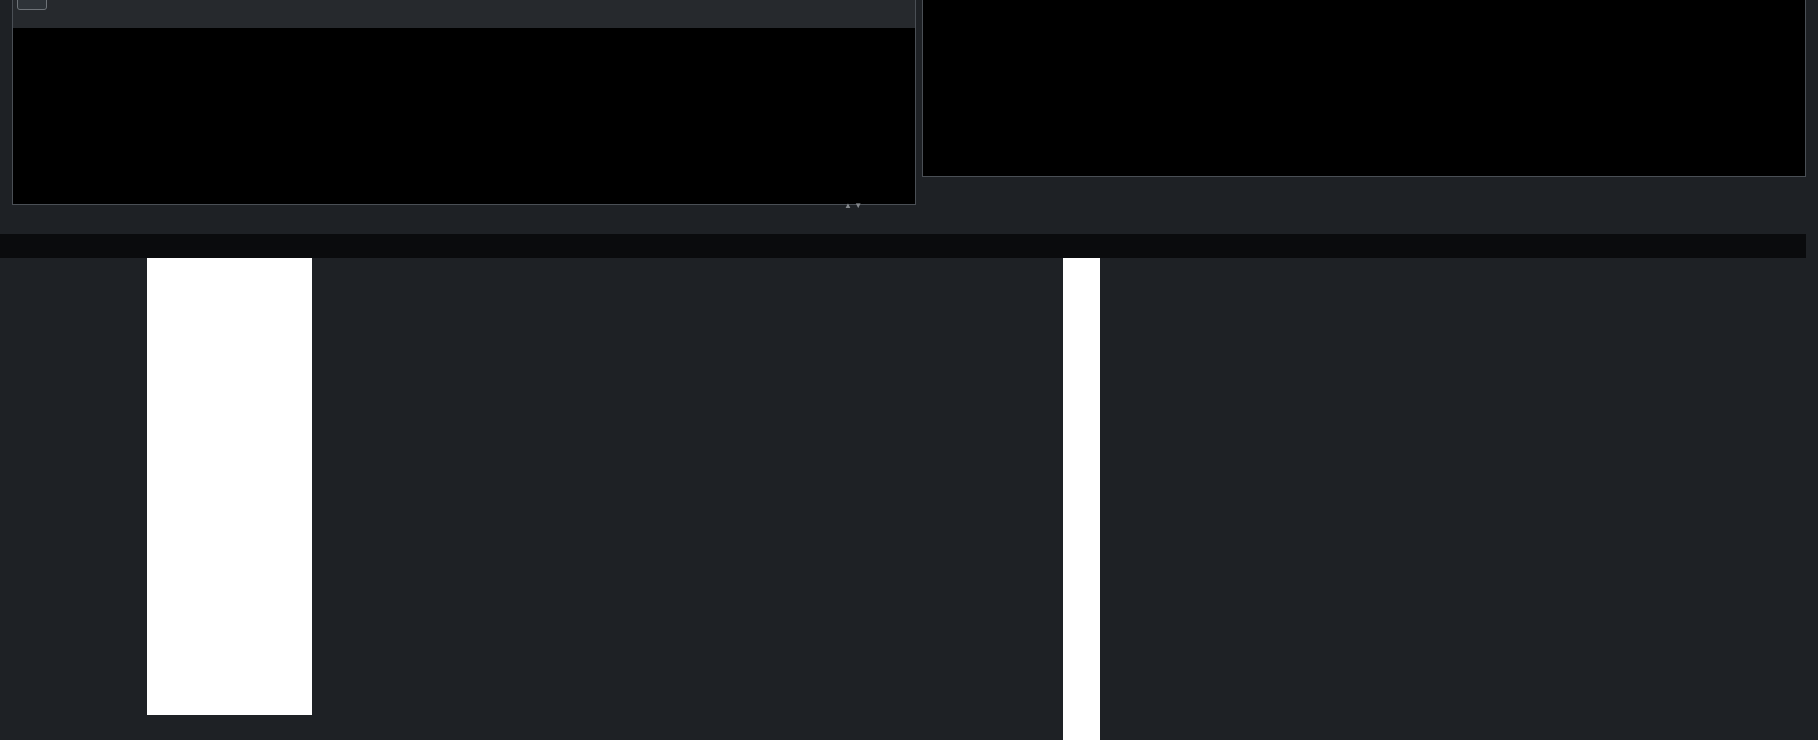 The height and width of the screenshot is (740, 1818). I want to click on legend-page-up-icon: ▲, so click(848, 205).